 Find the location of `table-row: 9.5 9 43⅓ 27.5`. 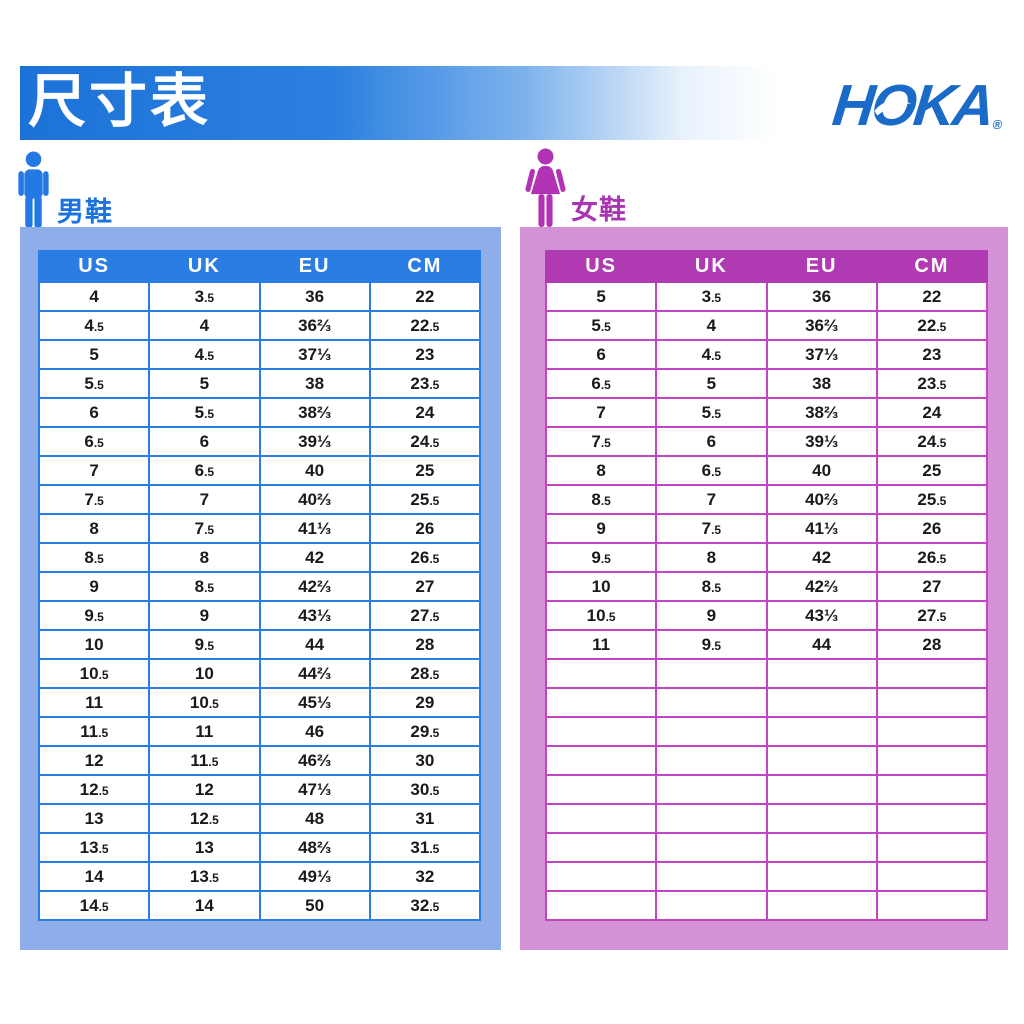

table-row: 9.5 9 43⅓ 27.5 is located at coordinates (259, 615).